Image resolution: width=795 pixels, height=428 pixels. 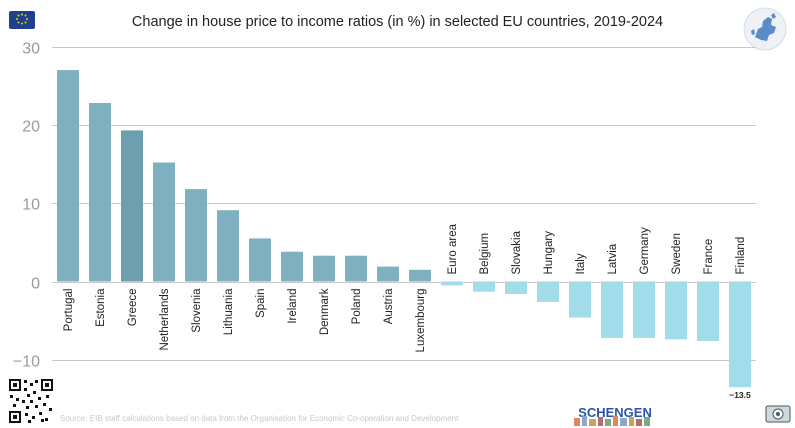 I want to click on y-tick-label: −10, so click(x=26, y=362).